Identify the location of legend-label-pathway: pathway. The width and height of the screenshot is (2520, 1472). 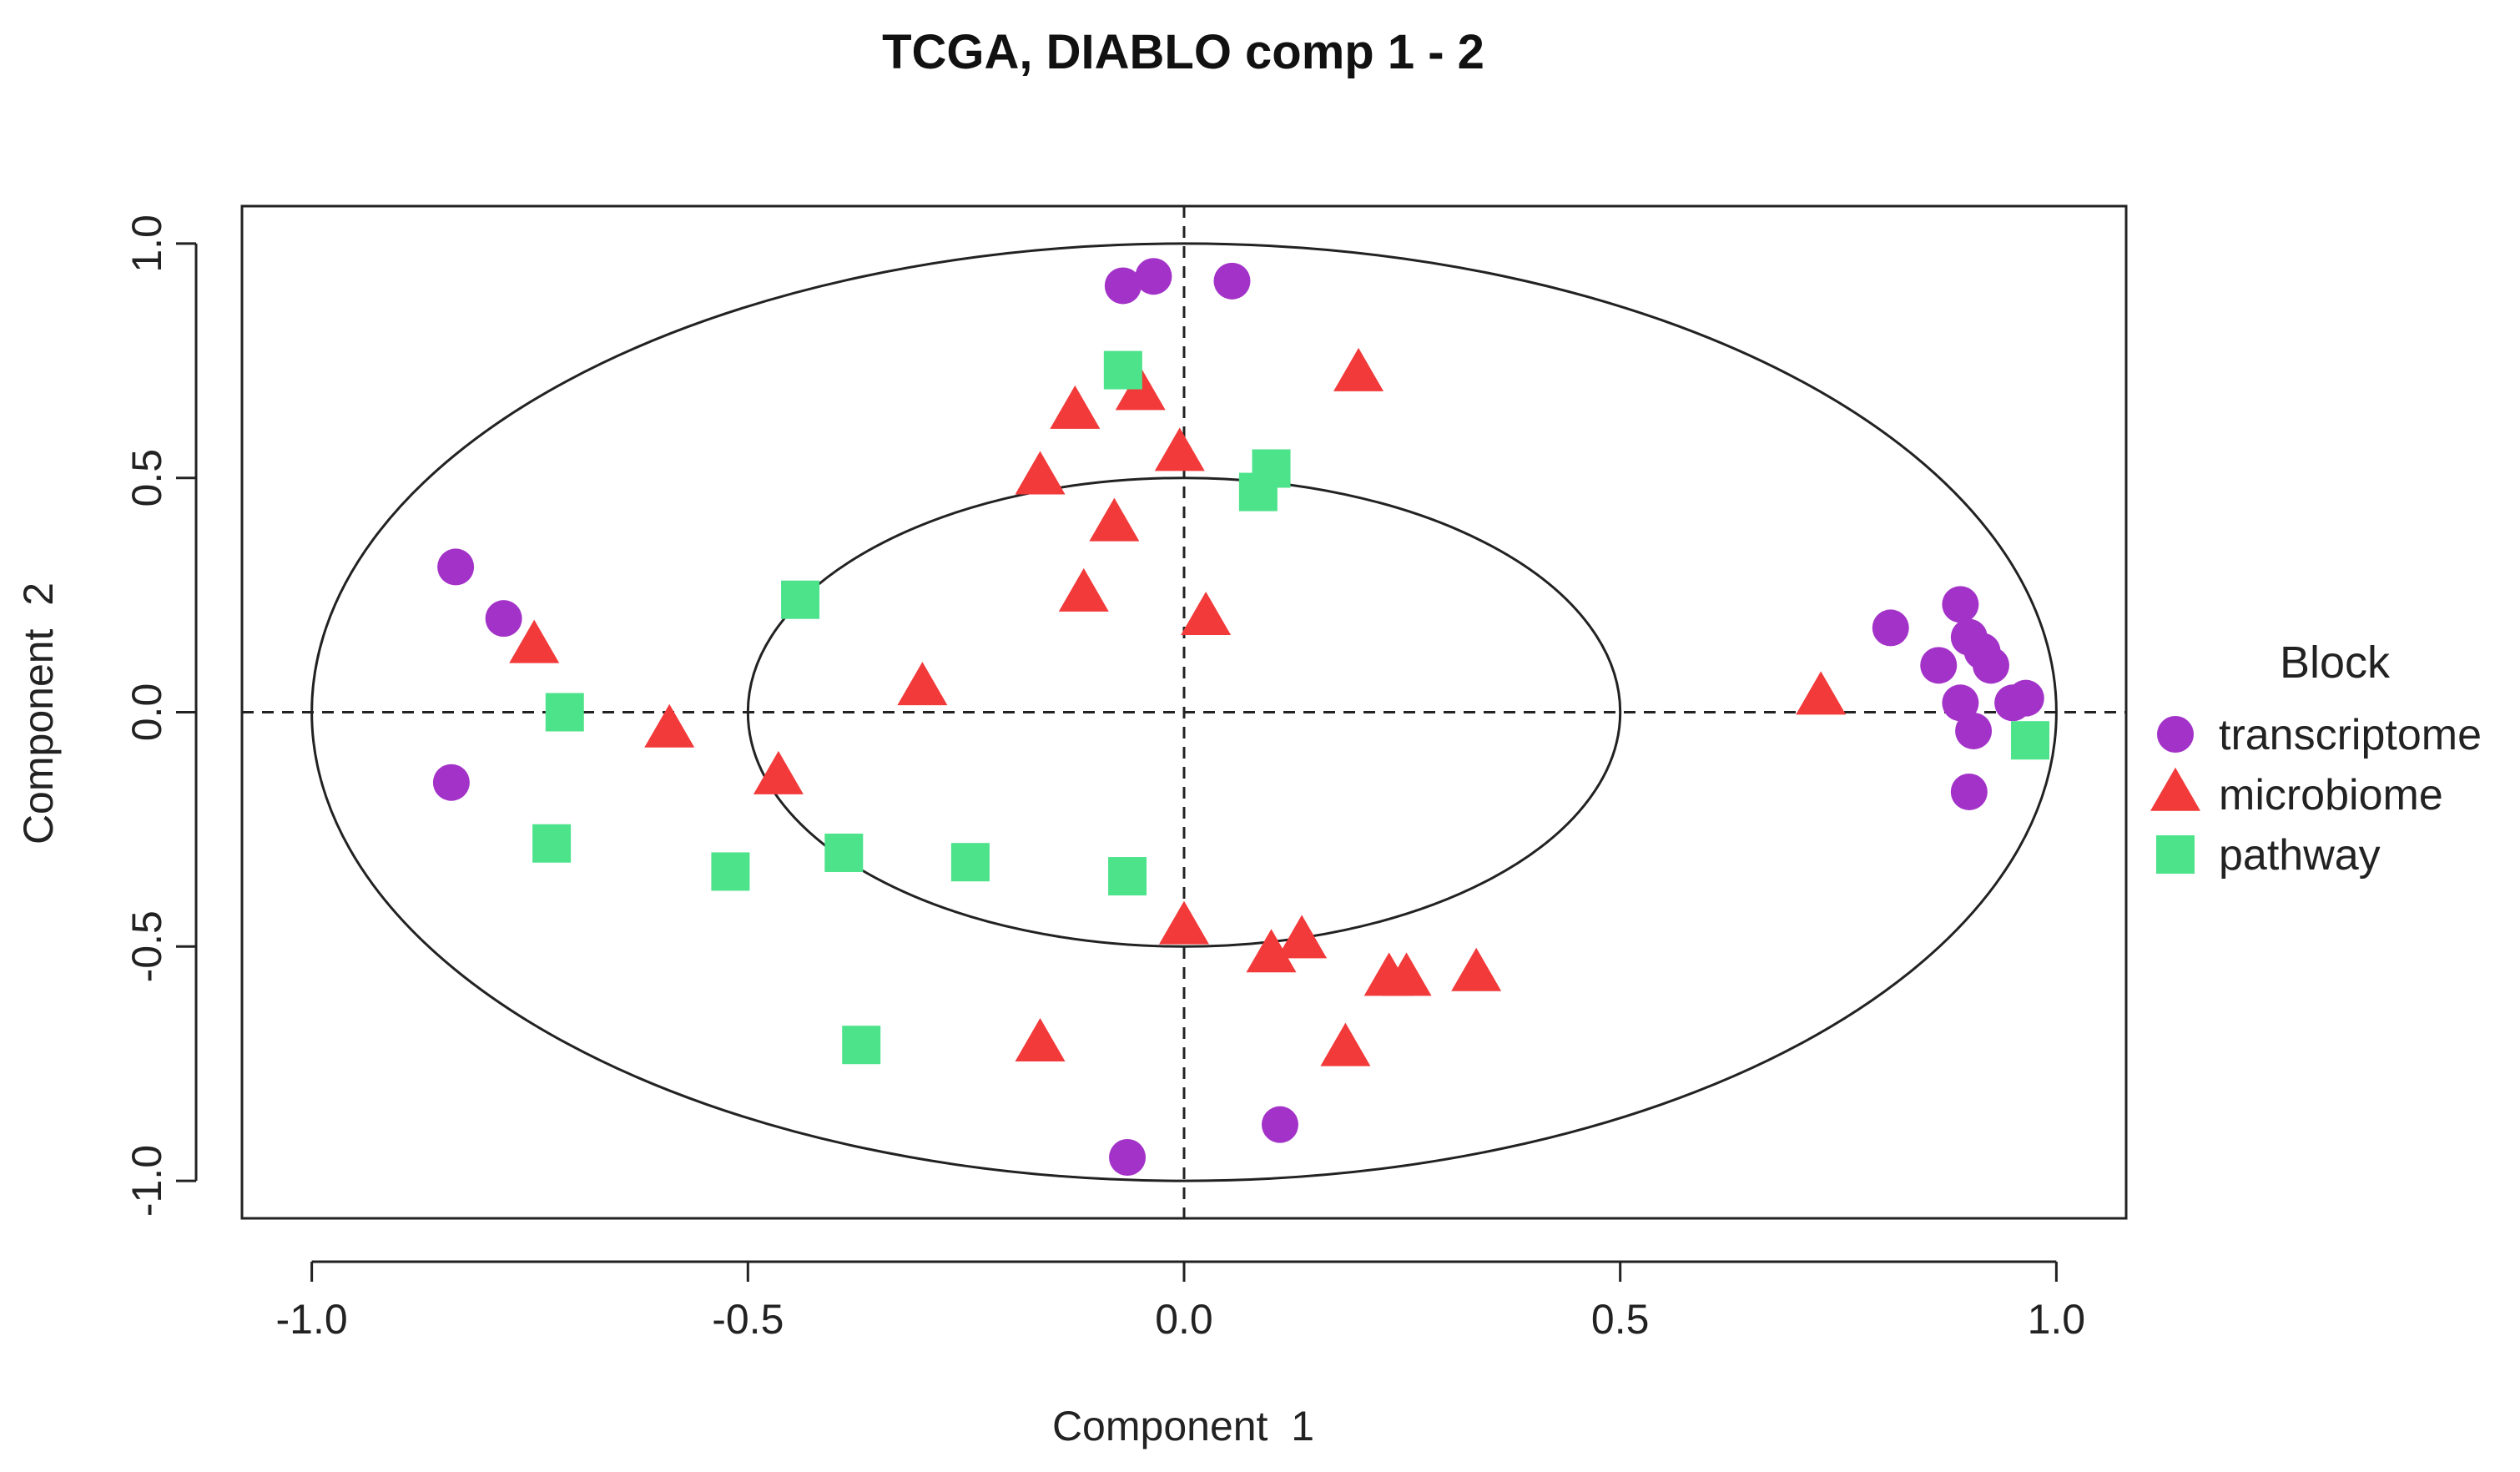
(2300, 855).